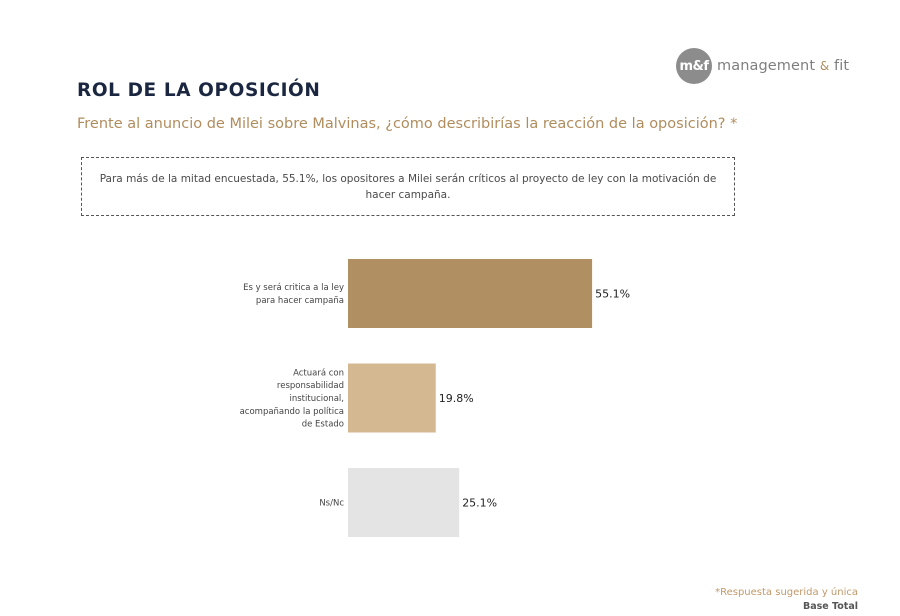  What do you see at coordinates (824, 66) in the screenshot?
I see `logo-ampersand: &` at bounding box center [824, 66].